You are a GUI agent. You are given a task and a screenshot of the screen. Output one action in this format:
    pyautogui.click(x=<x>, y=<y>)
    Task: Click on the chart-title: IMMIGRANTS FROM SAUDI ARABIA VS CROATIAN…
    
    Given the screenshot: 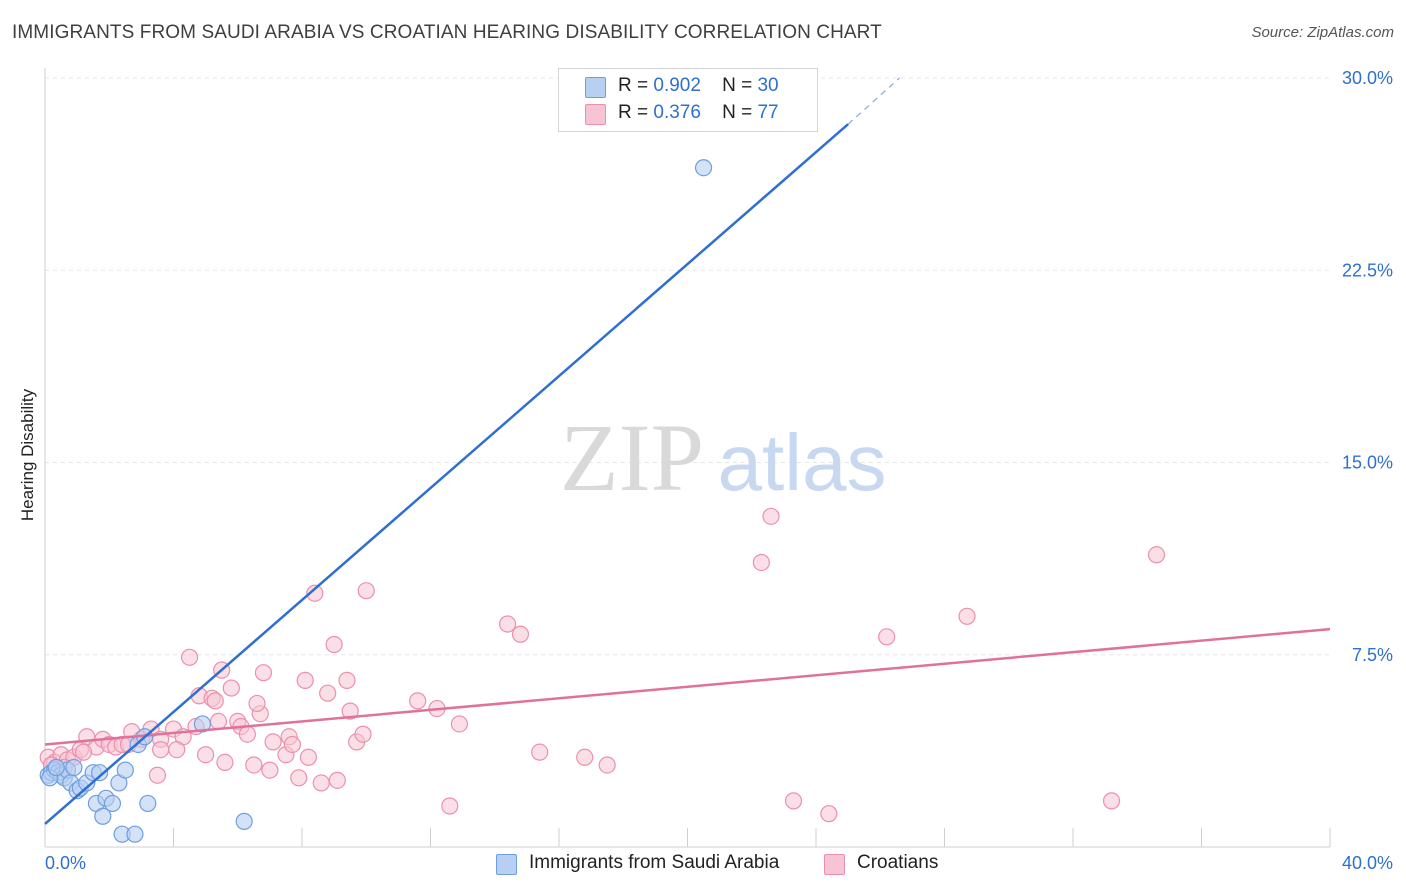 What is the action you would take?
    pyautogui.click(x=447, y=32)
    